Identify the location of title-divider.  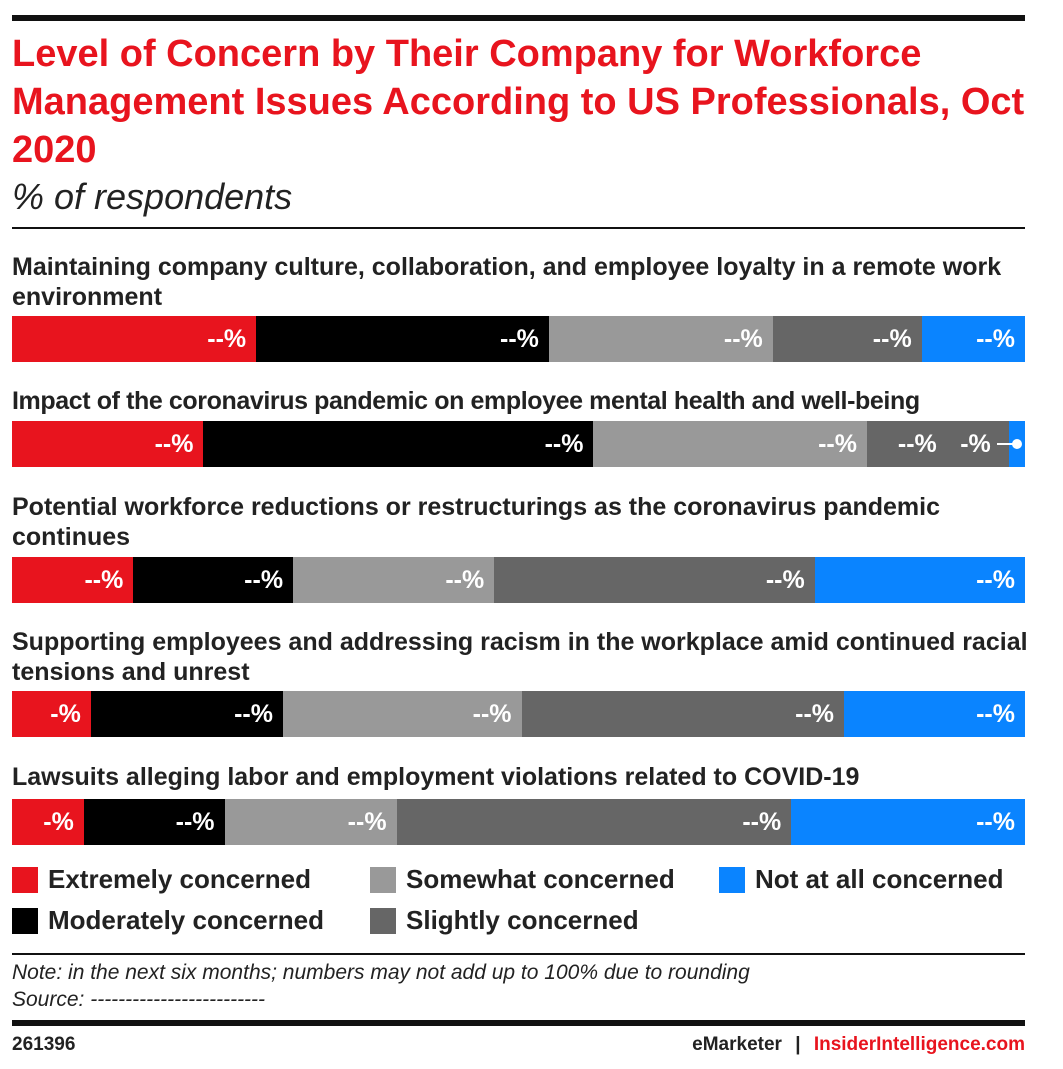
(518, 228).